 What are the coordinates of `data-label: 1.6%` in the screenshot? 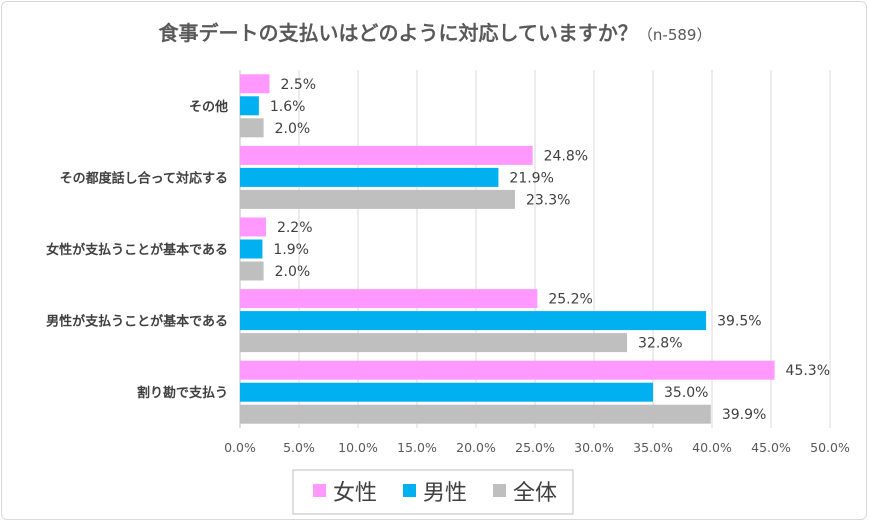 It's located at (288, 107).